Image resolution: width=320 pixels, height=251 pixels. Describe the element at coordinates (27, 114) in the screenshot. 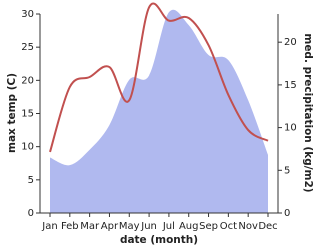

I see `y-tick-label: 15` at that location.